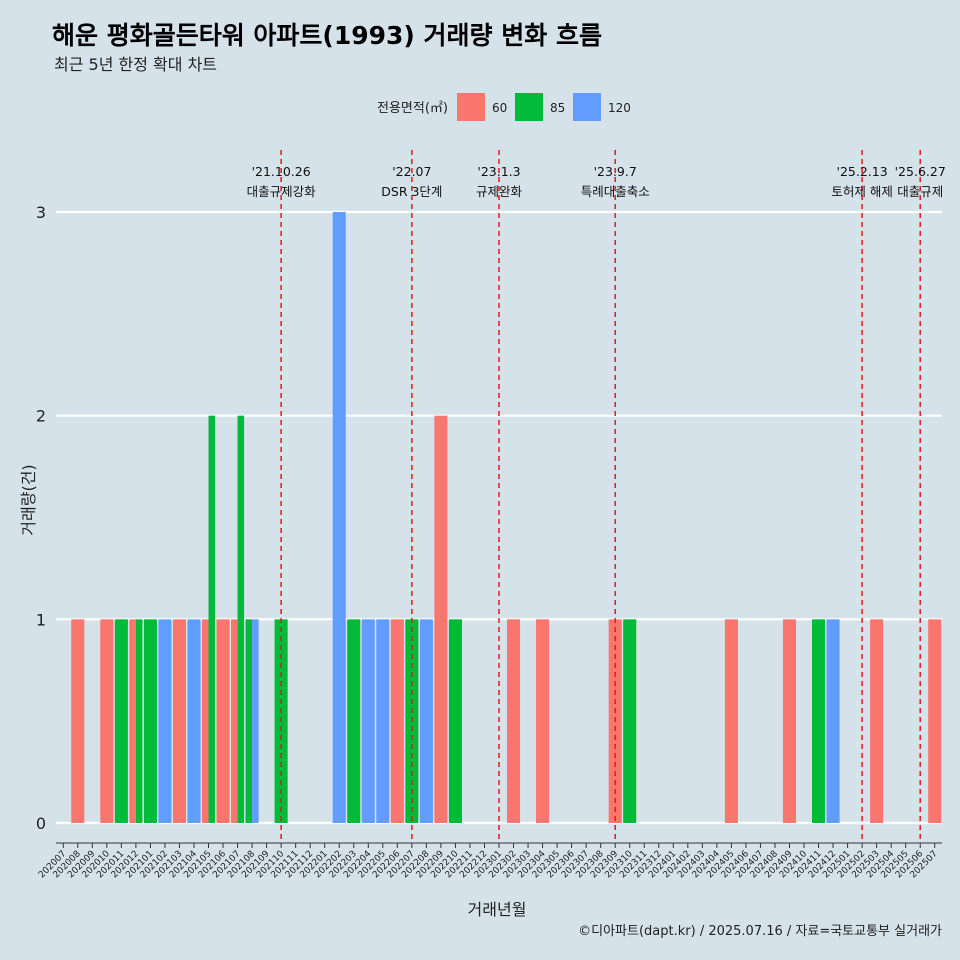 The height and width of the screenshot is (960, 960). Describe the element at coordinates (41, 823) in the screenshot. I see `y-tick-label-0: 0` at that location.